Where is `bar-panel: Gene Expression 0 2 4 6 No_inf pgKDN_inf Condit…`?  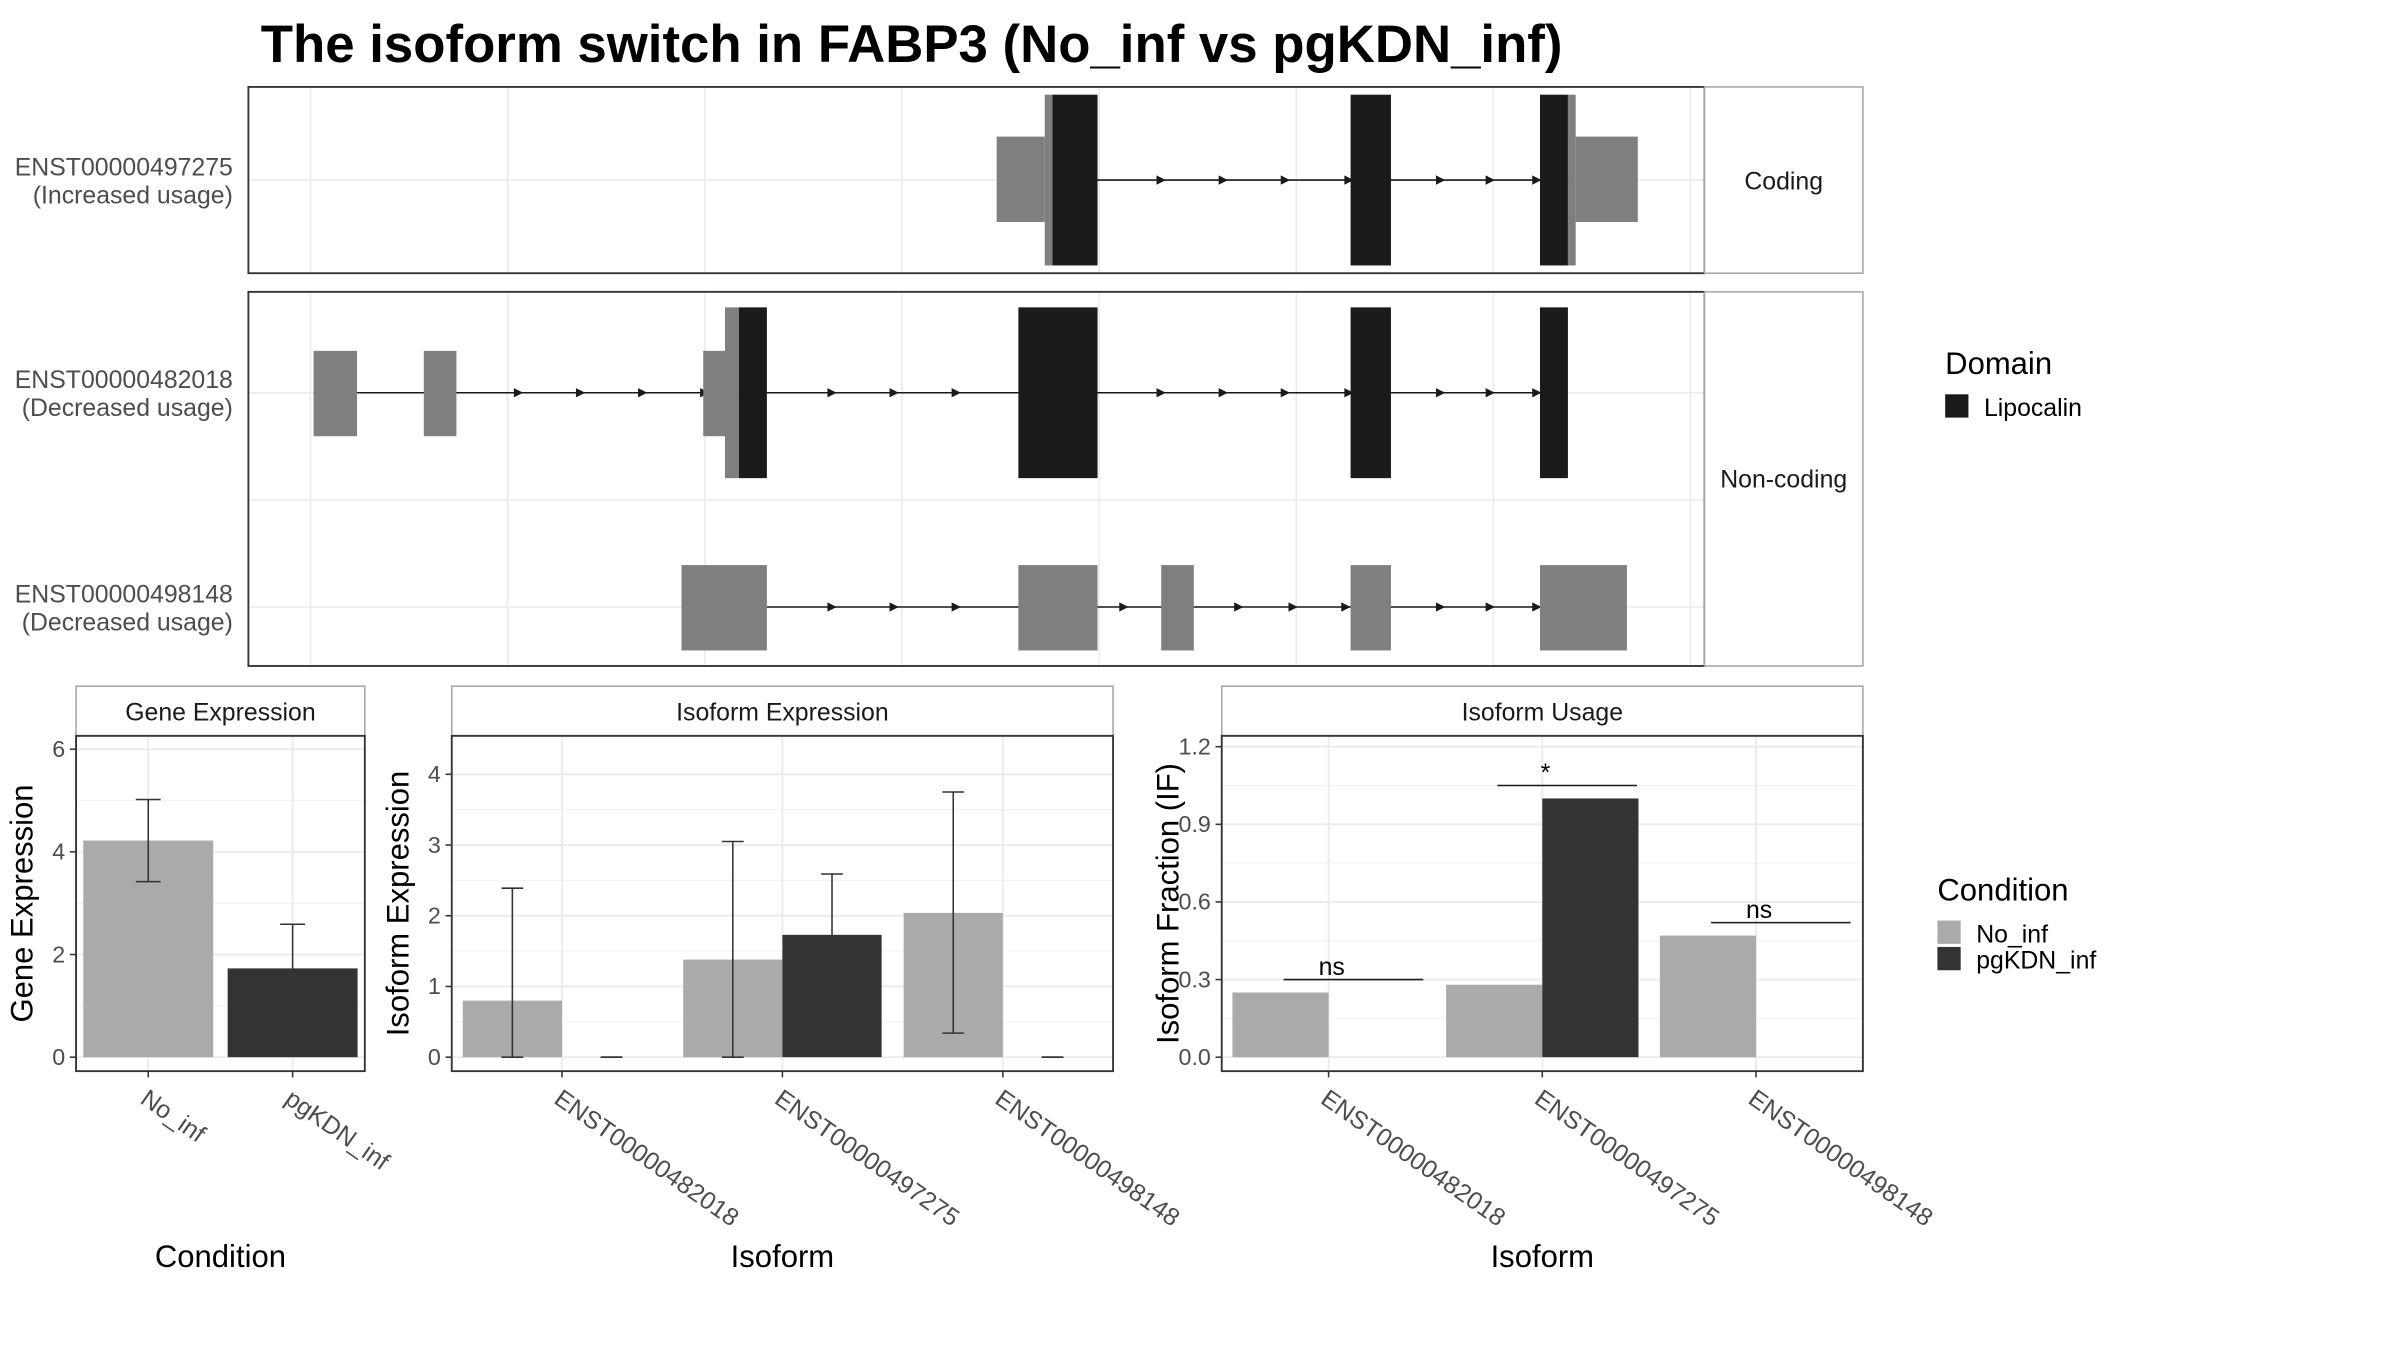 bar-panel: Gene Expression 0 2 4 6 No_inf pgKDN_inf Condit… is located at coordinates (199, 979).